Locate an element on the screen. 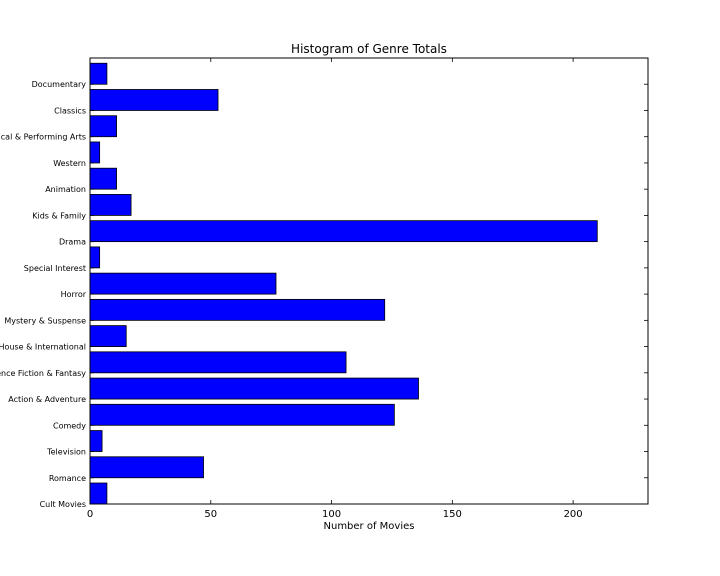  category-label: Romance is located at coordinates (67, 478).